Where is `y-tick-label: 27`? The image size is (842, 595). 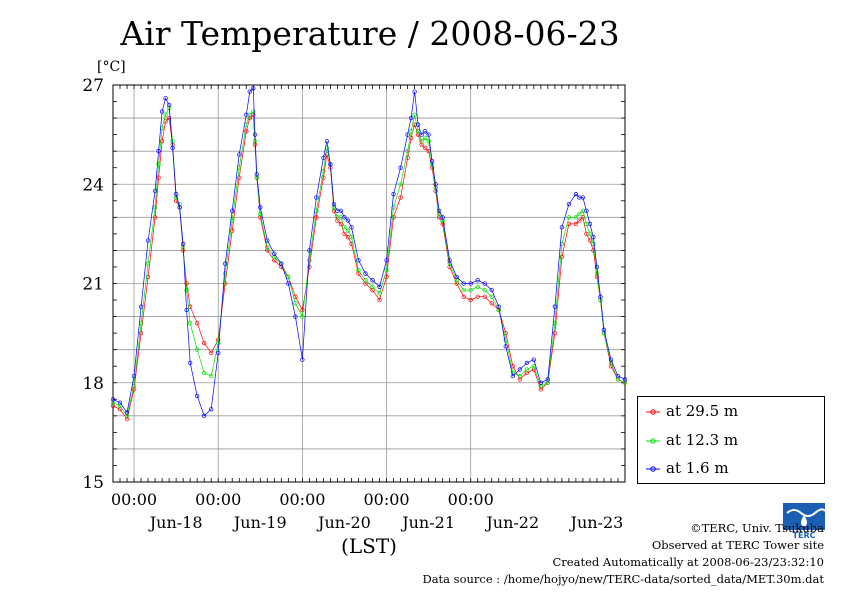 y-tick-label: 27 is located at coordinates (93, 86).